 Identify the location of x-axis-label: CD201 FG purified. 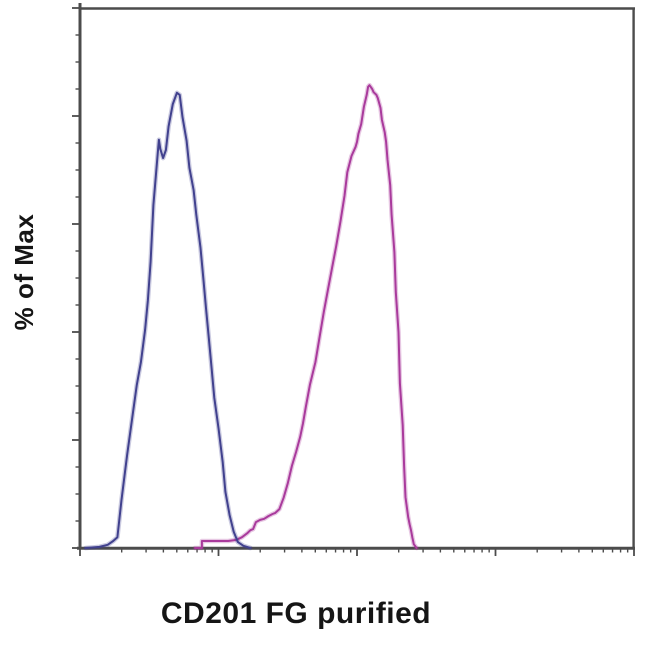
(296, 613).